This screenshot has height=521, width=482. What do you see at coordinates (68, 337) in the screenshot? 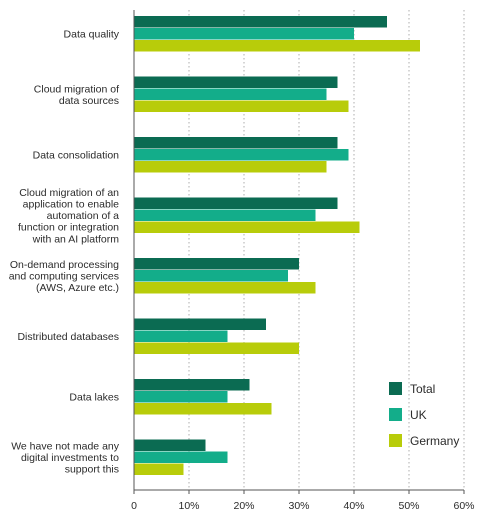
I see `category-label: Distributed databases` at bounding box center [68, 337].